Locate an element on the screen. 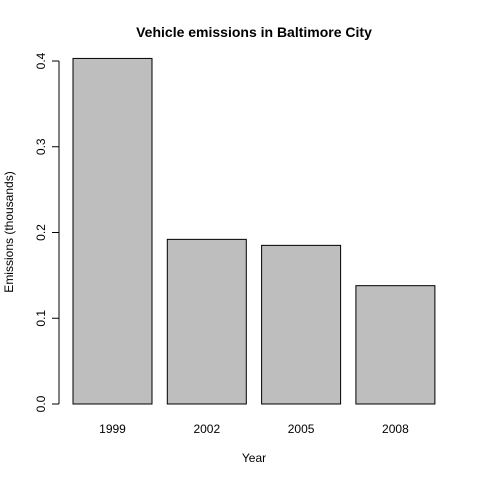  x-tick-label: 2005 is located at coordinates (301, 429).